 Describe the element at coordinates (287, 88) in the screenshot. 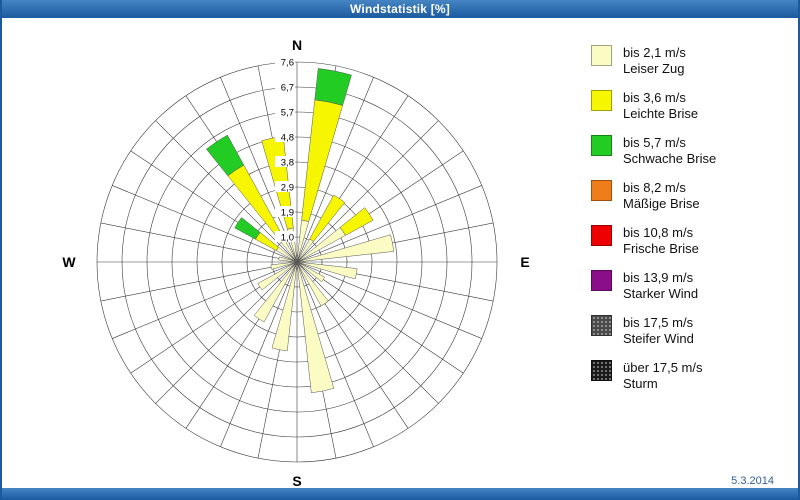

I see `radial-axis-label: 6,7` at that location.